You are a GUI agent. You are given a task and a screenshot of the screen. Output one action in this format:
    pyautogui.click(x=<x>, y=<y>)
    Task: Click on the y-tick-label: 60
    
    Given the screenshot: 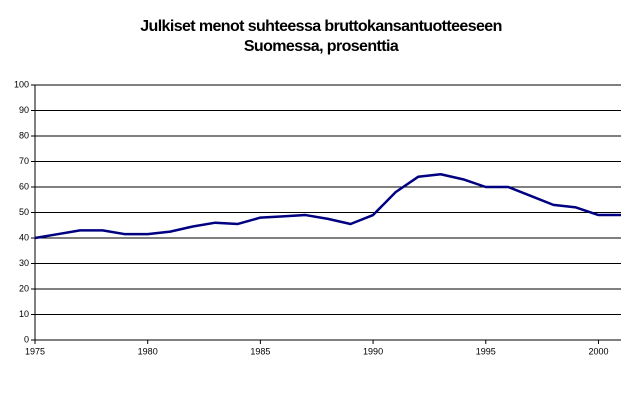 What is the action you would take?
    pyautogui.click(x=24, y=186)
    